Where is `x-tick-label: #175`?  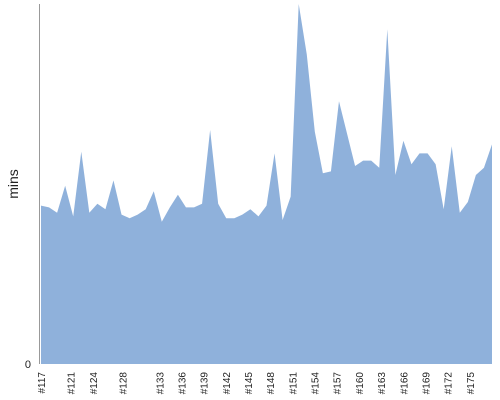
x-tick-label: #175 is located at coordinates (471, 383).